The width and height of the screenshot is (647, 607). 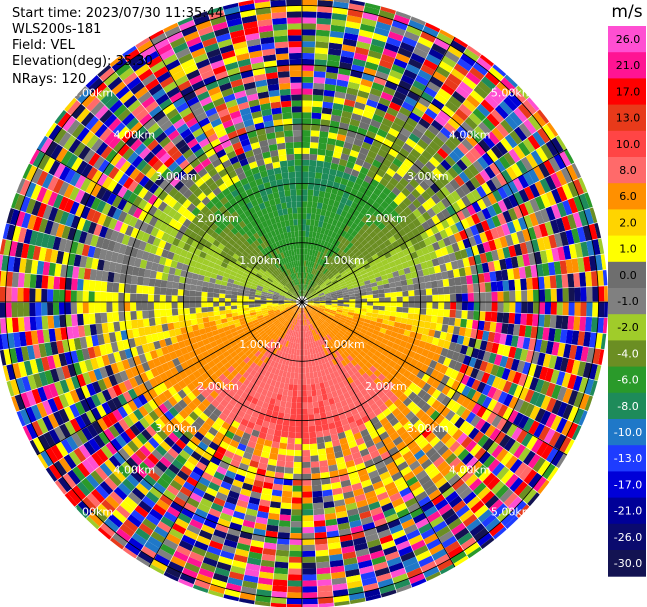 What do you see at coordinates (43, 45) in the screenshot?
I see `field-label: Field: VEL` at bounding box center [43, 45].